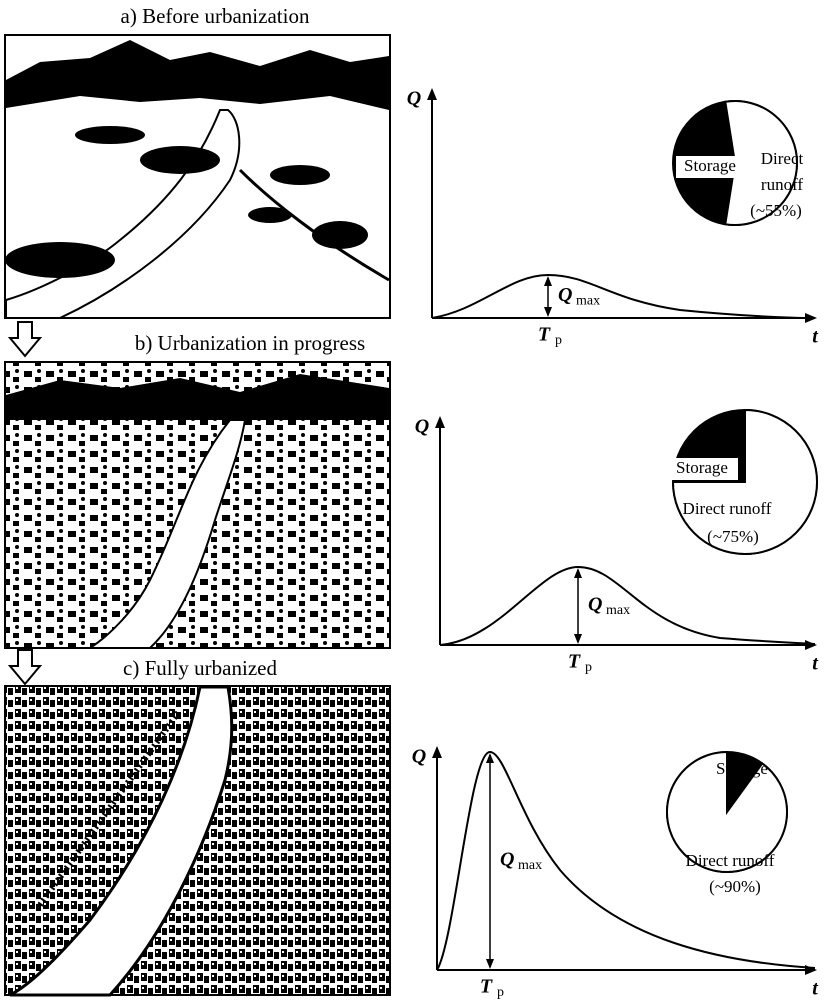 The height and width of the screenshot is (1005, 826). I want to click on panel-caption: a) Before urbanization, so click(215, 16).